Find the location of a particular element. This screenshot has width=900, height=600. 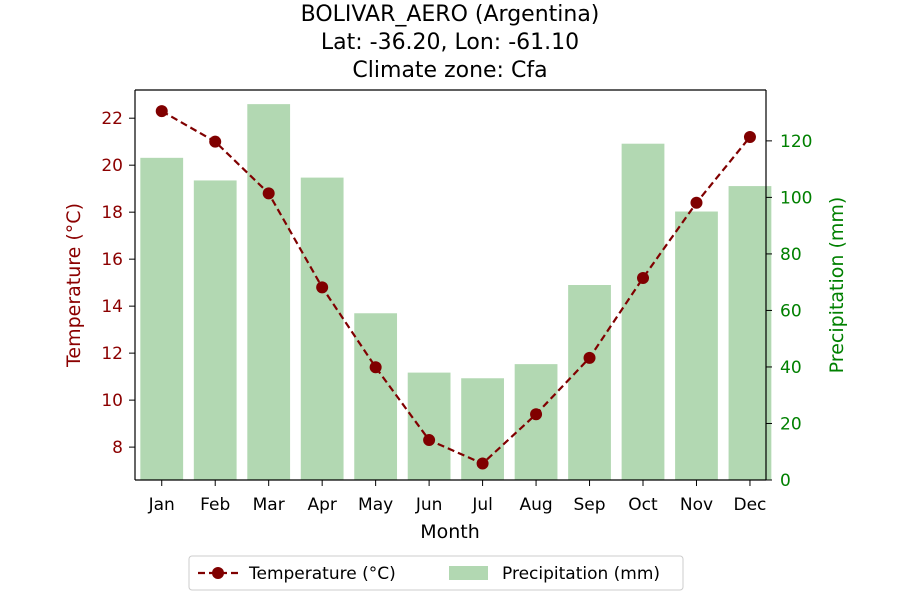

x-tick-label-mar: Mar is located at coordinates (269, 505).